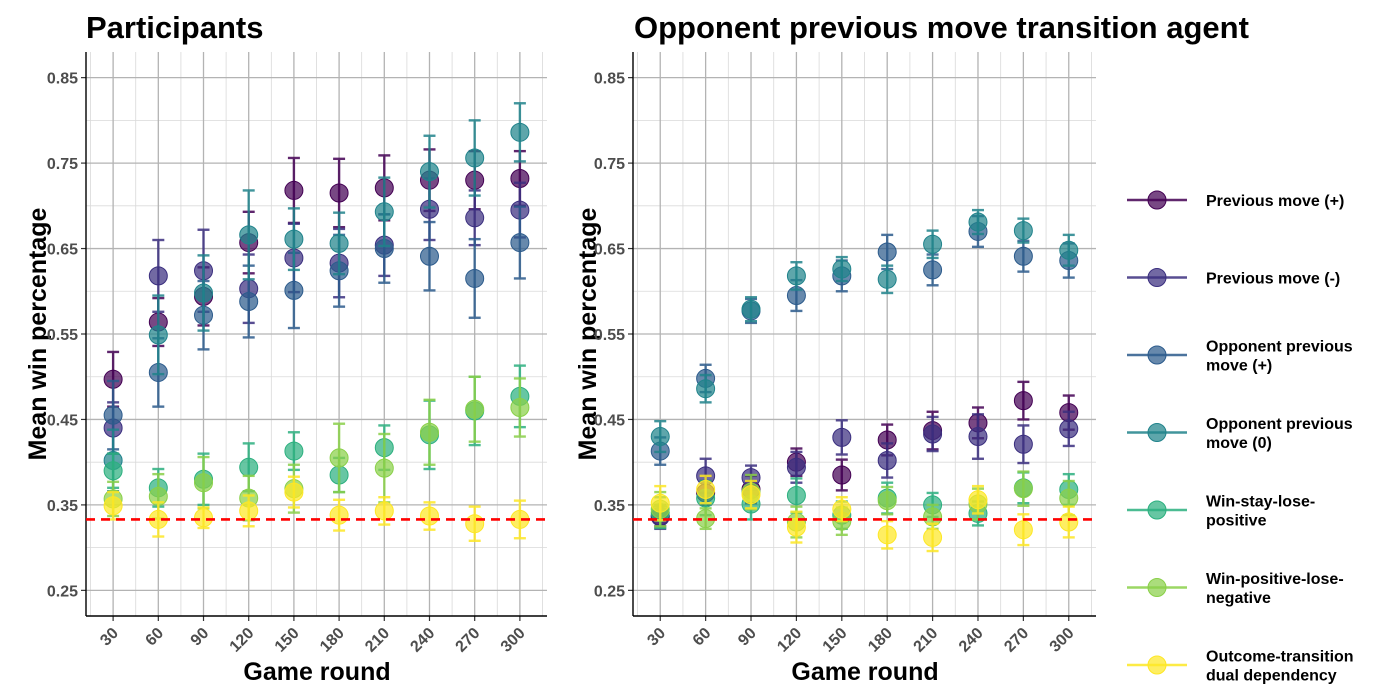  What do you see at coordinates (609, 506) in the screenshot?
I see `y-tick-label: 0.35` at bounding box center [609, 506].